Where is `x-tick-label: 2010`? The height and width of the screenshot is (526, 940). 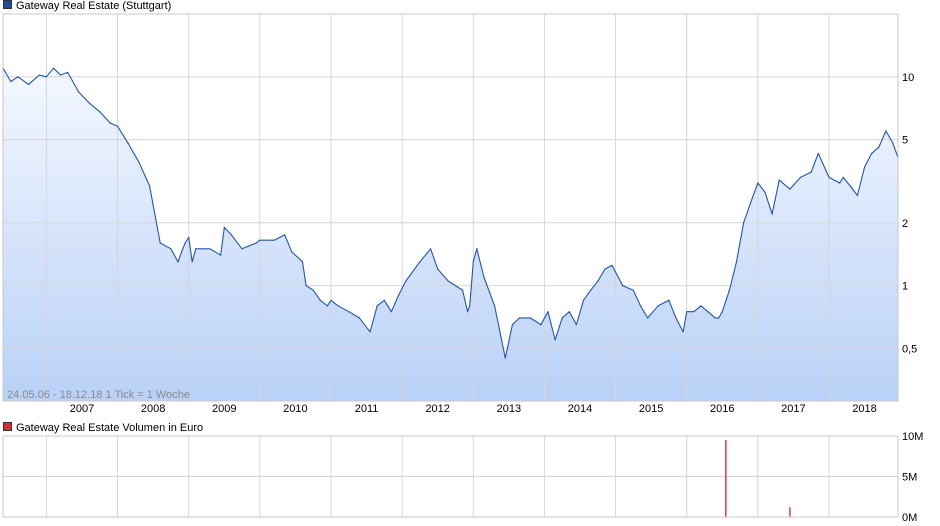 x-tick-label: 2010 is located at coordinates (295, 409).